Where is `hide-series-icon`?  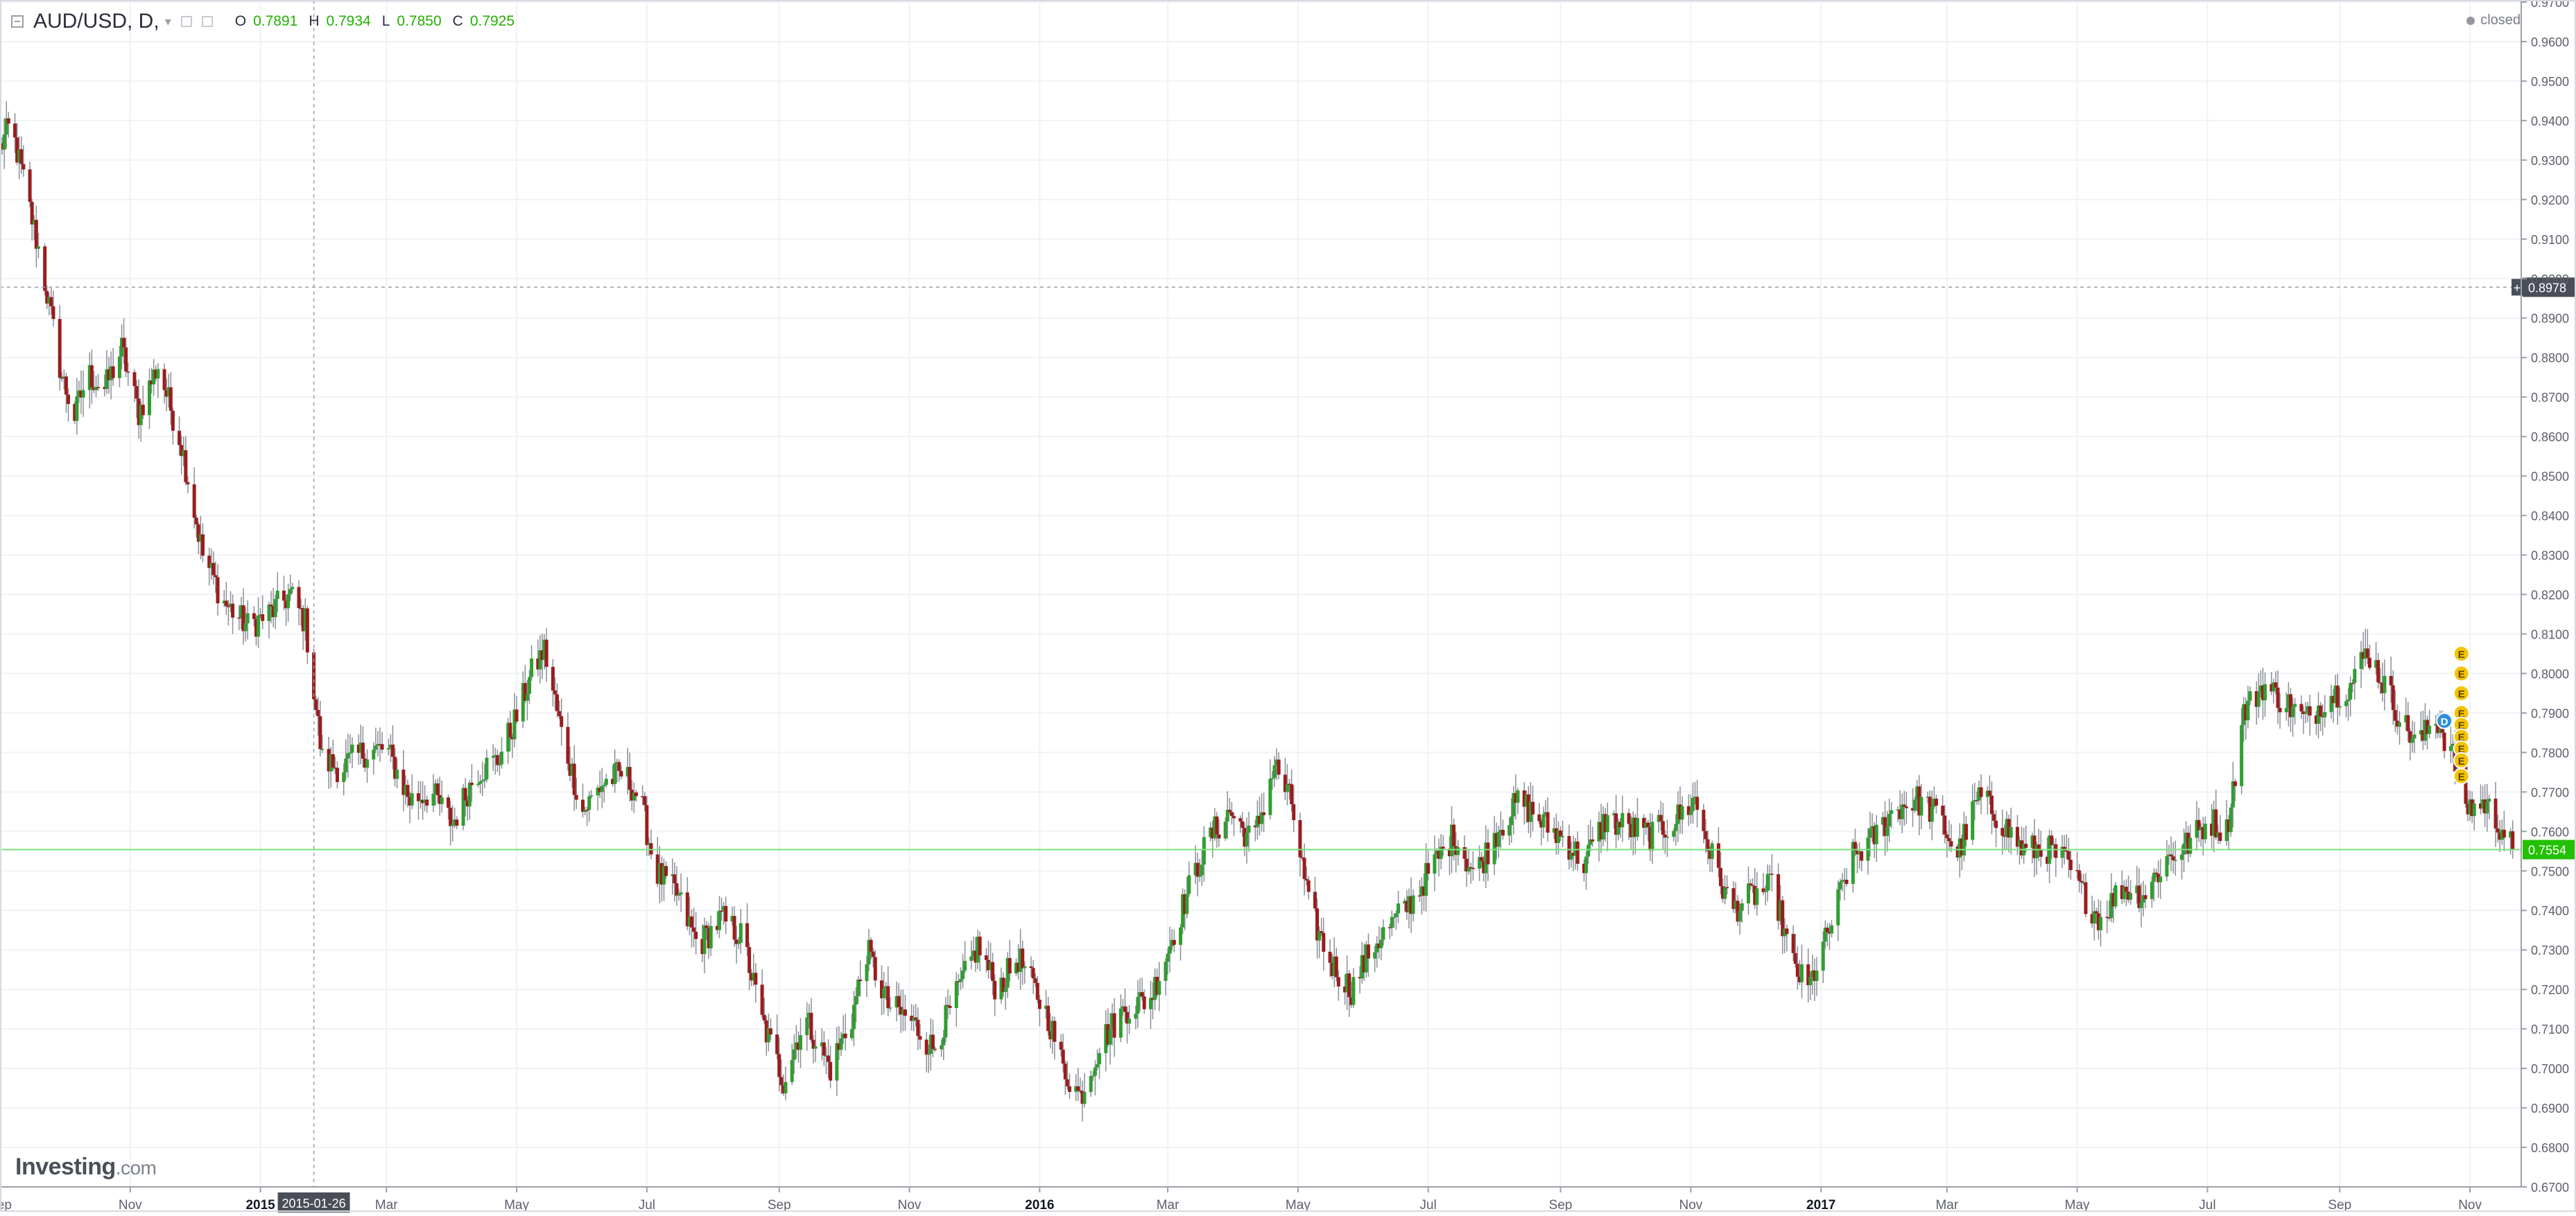
hide-series-icon is located at coordinates (186, 21).